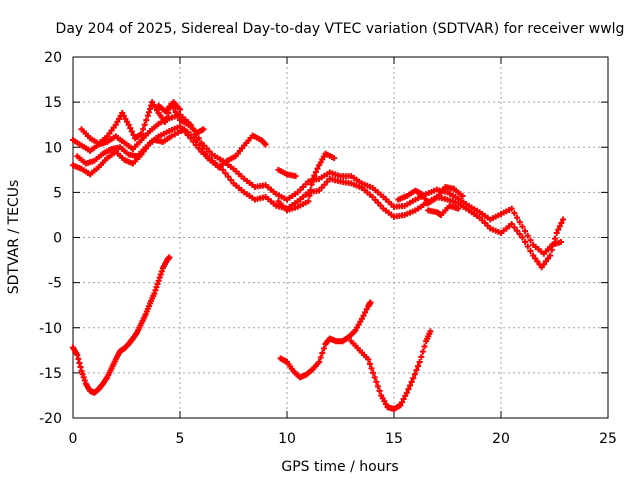 This screenshot has width=640, height=480. I want to click on x-tick-label: 20, so click(501, 439).